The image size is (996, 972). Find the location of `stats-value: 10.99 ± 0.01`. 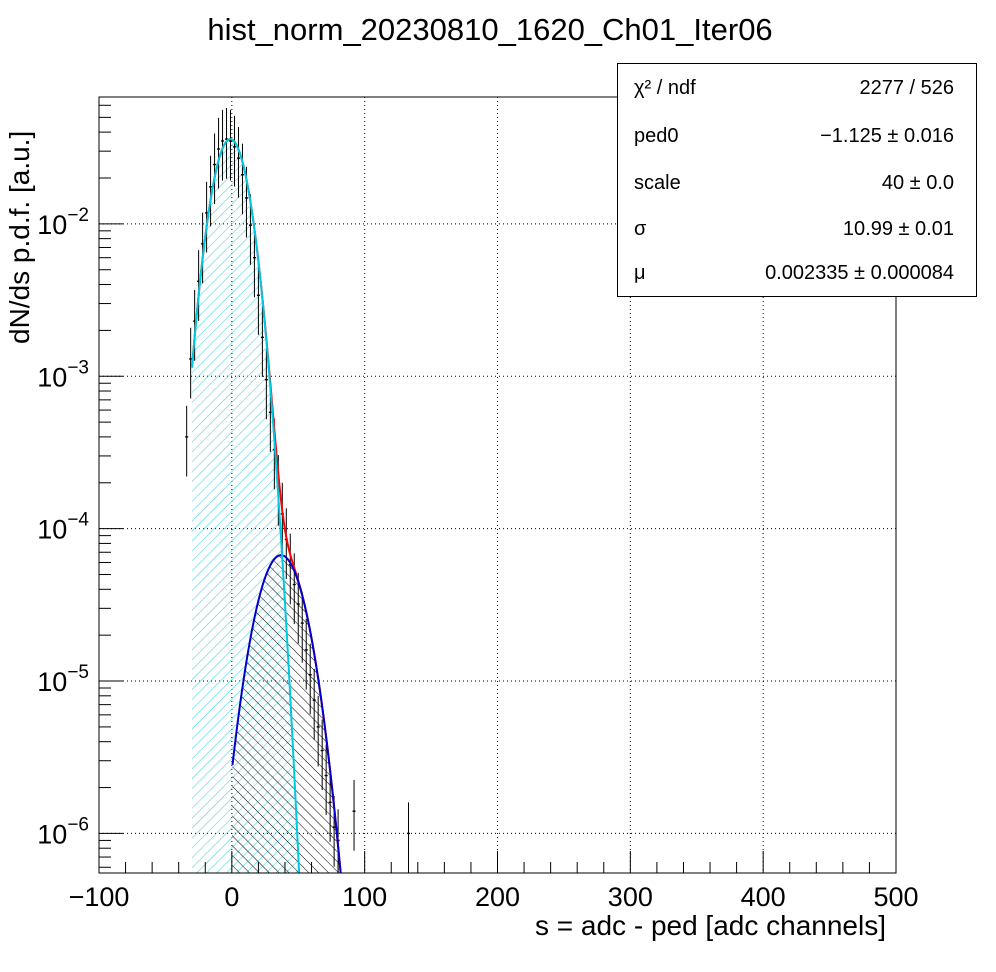

stats-value: 10.99 ± 0.01 is located at coordinates (898, 229).